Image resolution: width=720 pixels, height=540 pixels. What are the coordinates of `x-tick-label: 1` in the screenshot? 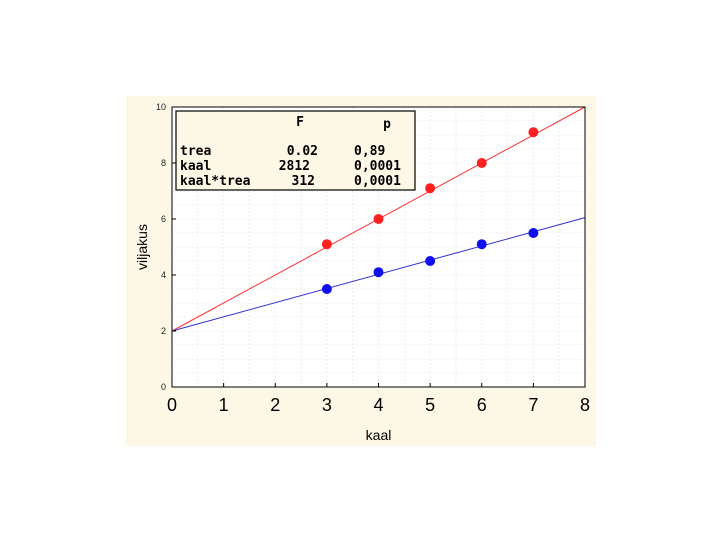 It's located at (224, 405).